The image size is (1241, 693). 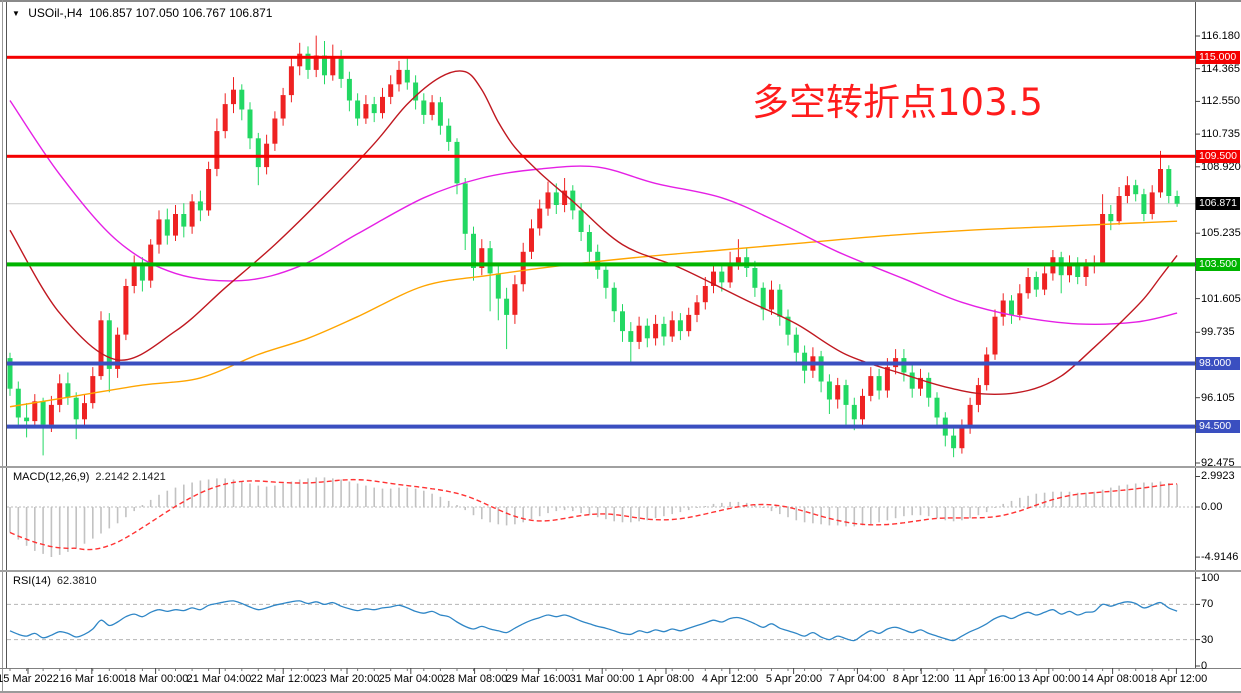 What do you see at coordinates (76, 581) in the screenshot?
I see `rsi-value: 62.3810` at bounding box center [76, 581].